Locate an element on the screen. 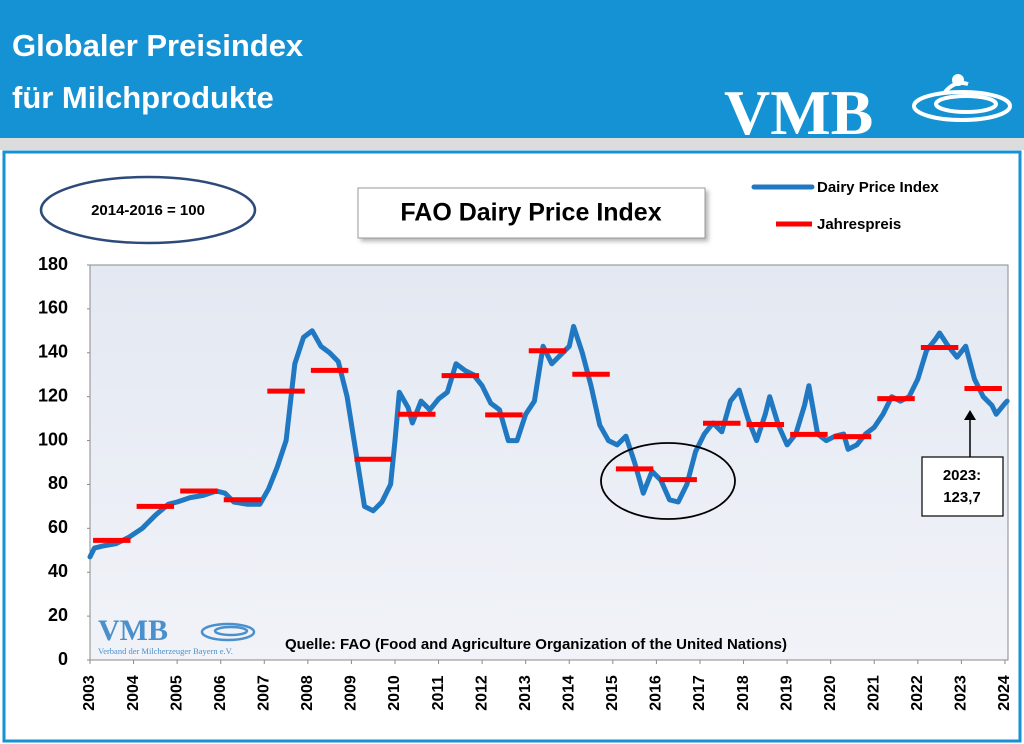 This screenshot has height=744, width=1024. x-tick-label: 2008 is located at coordinates (307, 693).